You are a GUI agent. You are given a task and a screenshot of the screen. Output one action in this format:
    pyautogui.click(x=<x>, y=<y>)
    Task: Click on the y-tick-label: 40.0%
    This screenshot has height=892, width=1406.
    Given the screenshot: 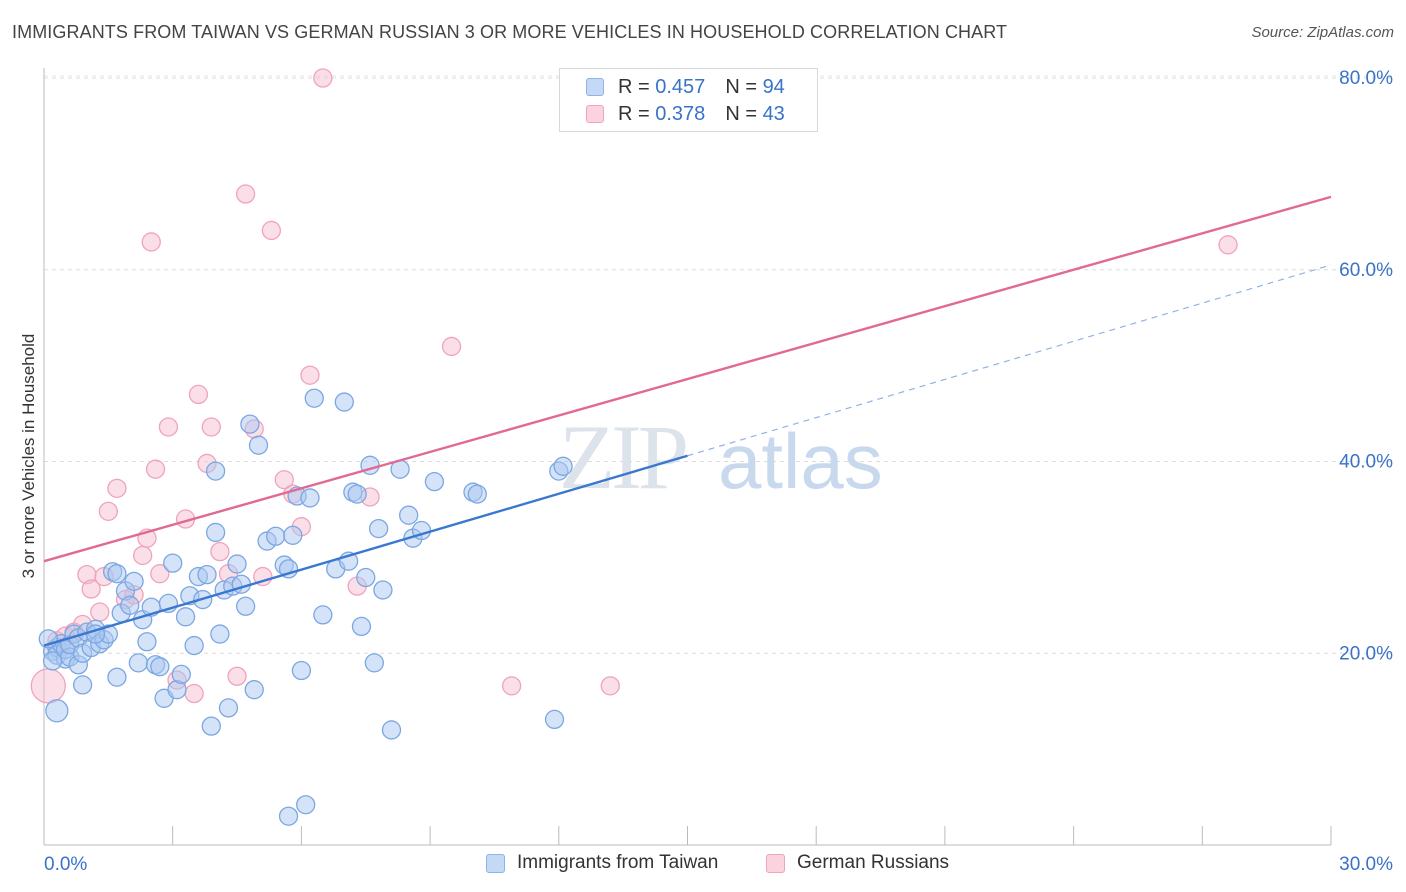 What is the action you would take?
    pyautogui.click(x=1366, y=462)
    